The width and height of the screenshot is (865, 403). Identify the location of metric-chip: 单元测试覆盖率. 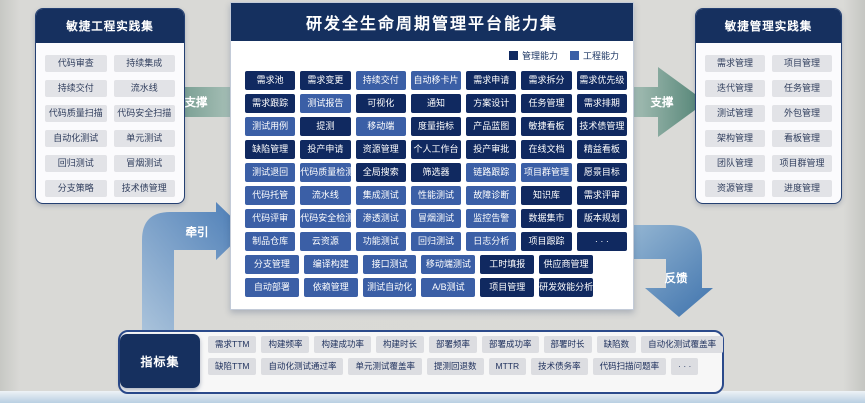
(385, 366).